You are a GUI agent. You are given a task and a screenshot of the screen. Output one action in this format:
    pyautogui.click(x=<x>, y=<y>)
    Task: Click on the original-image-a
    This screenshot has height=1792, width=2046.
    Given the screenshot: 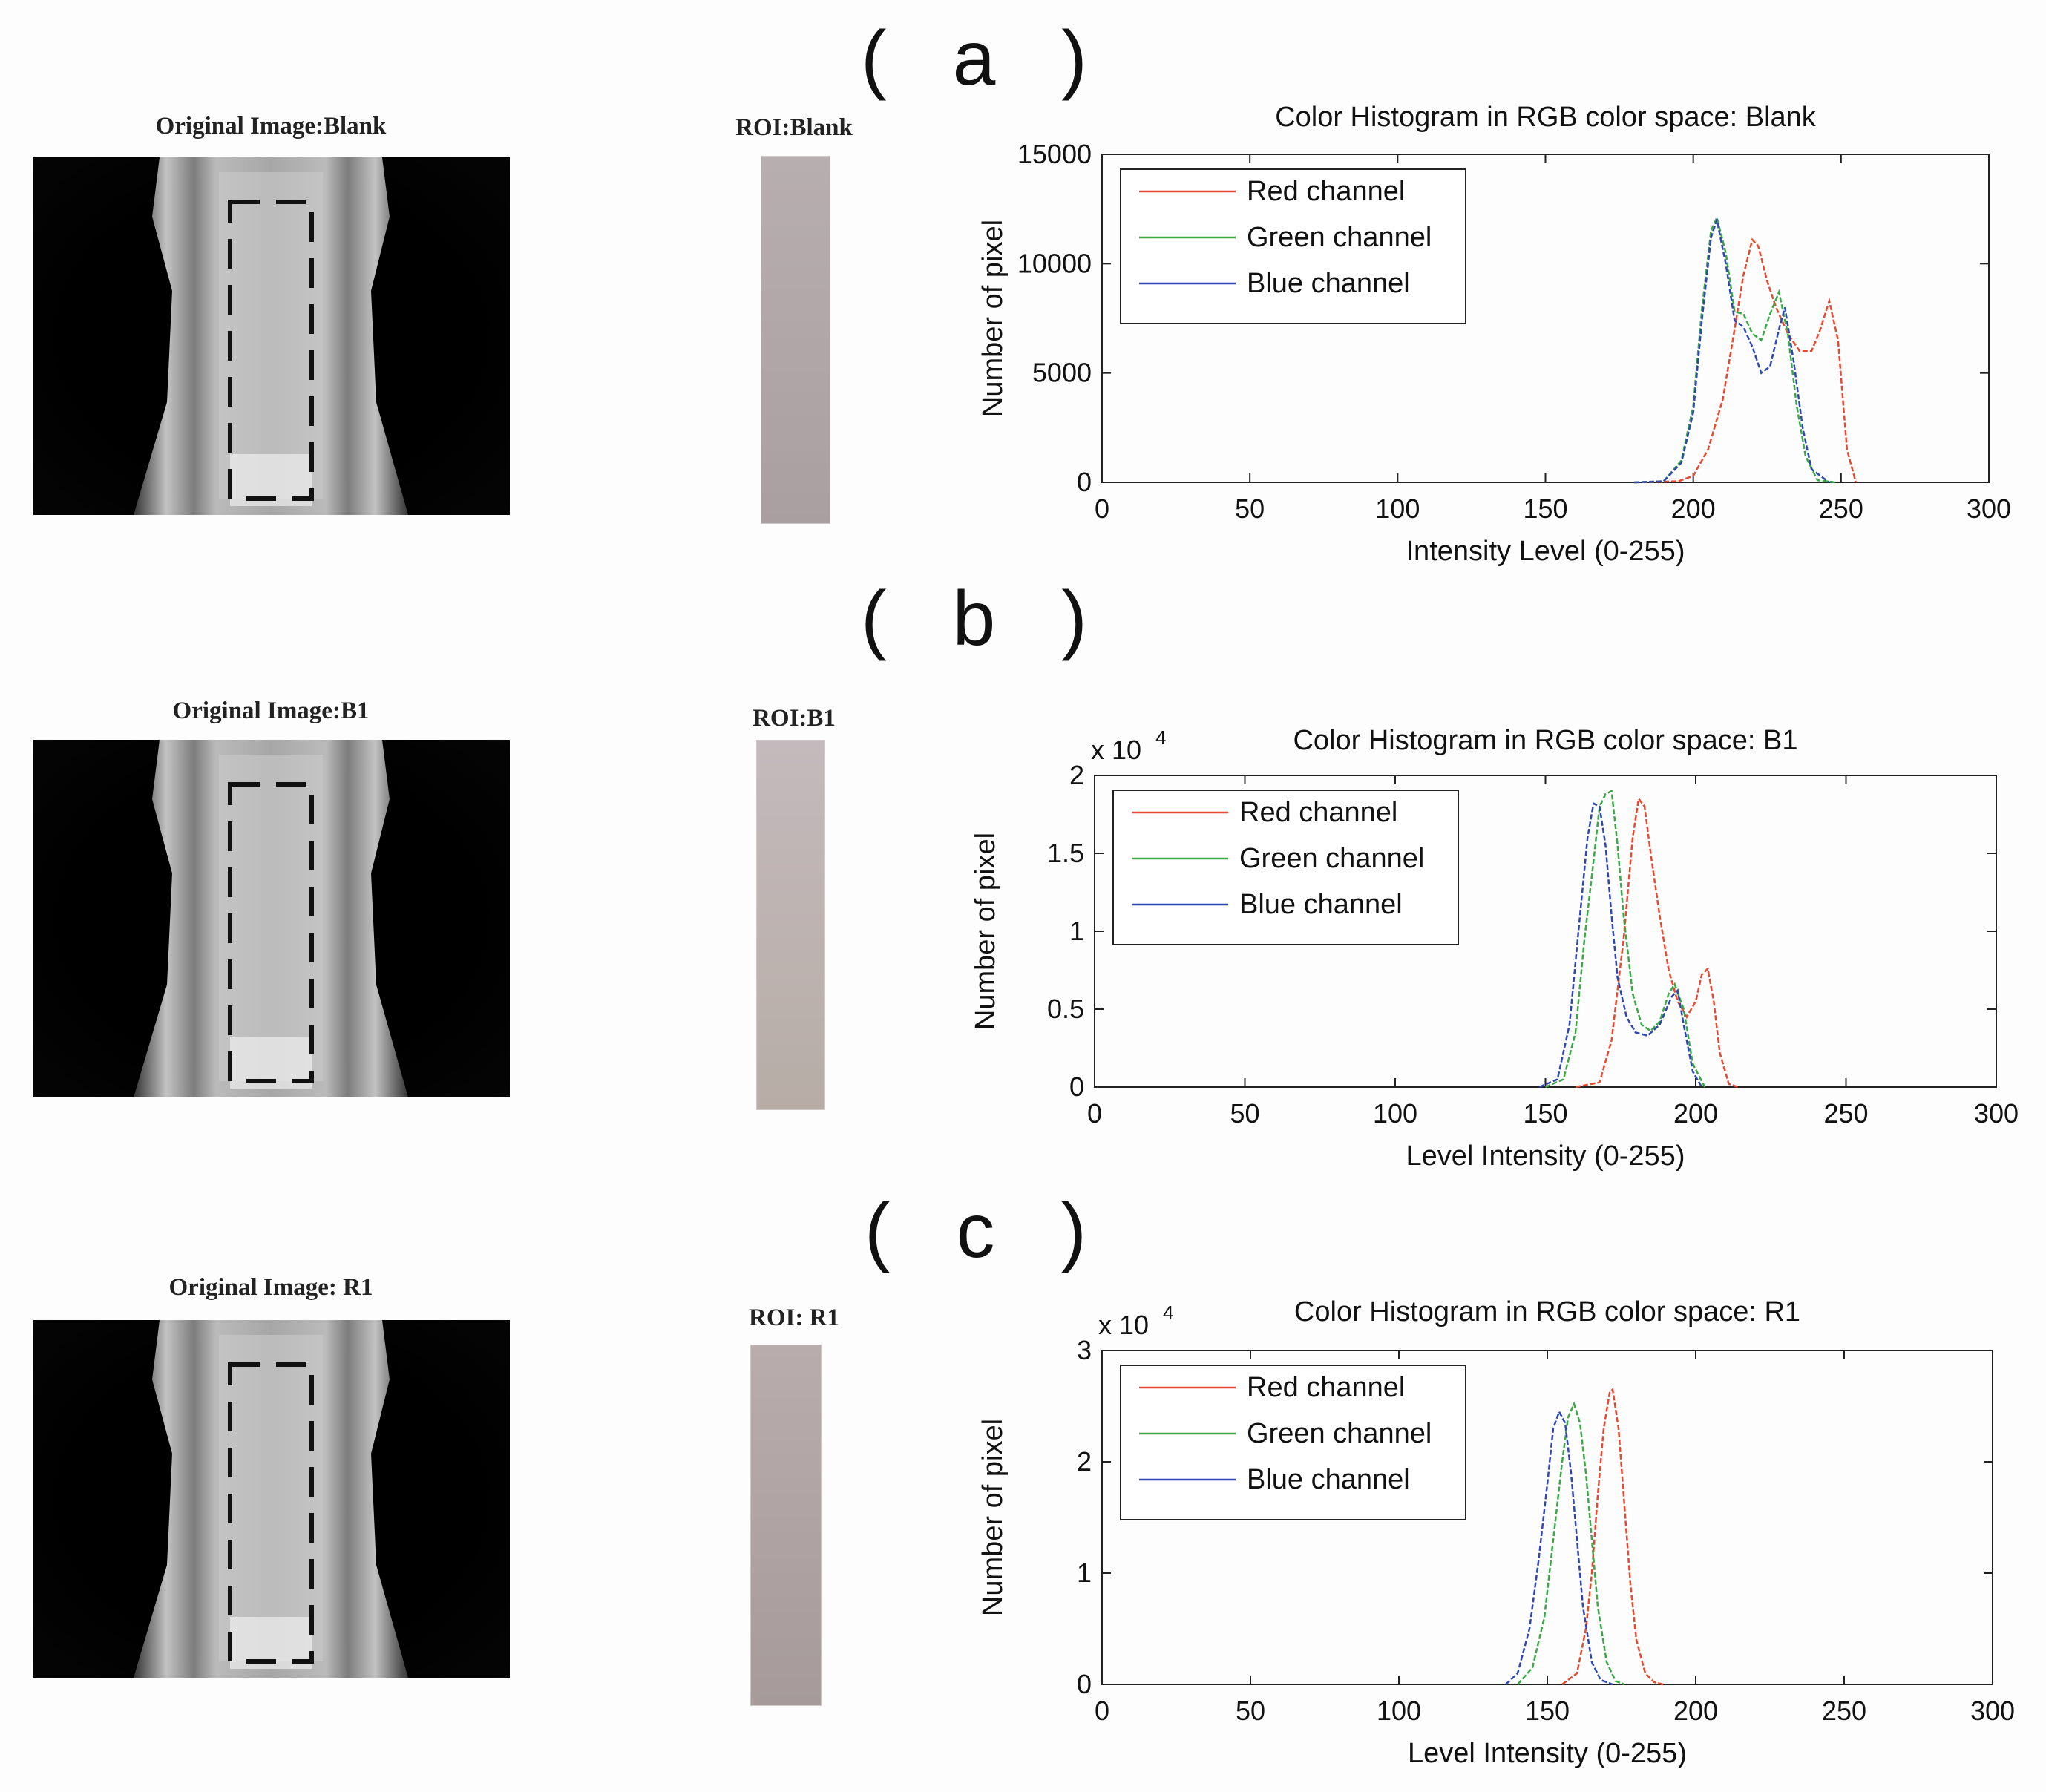 What is the action you would take?
    pyautogui.click(x=271, y=336)
    